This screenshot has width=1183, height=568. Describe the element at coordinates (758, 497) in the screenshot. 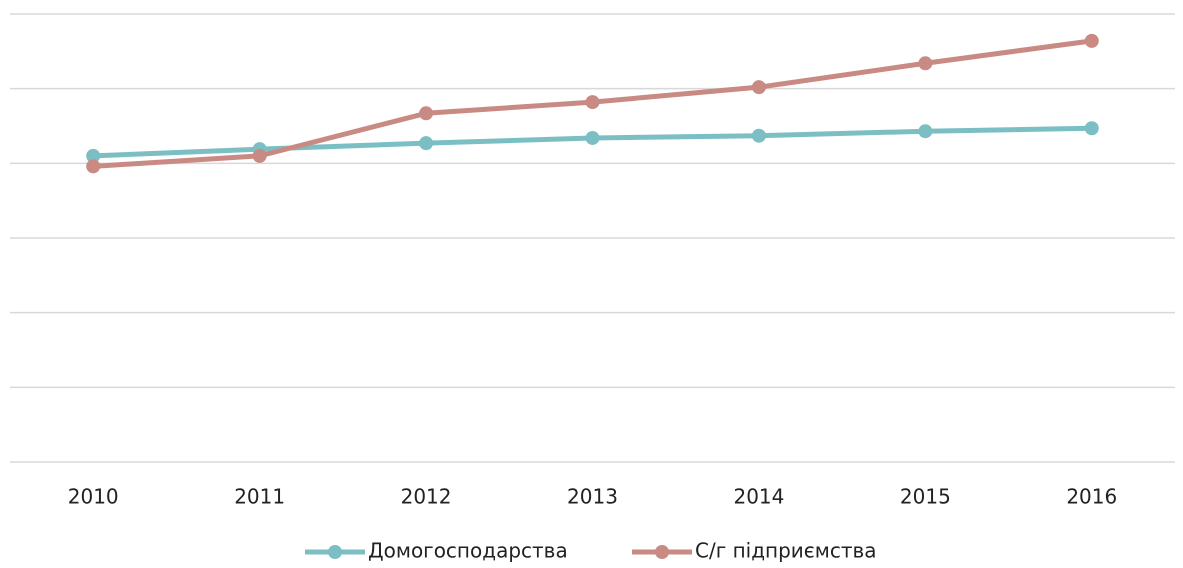

I see `x-tick-label: 2014` at that location.